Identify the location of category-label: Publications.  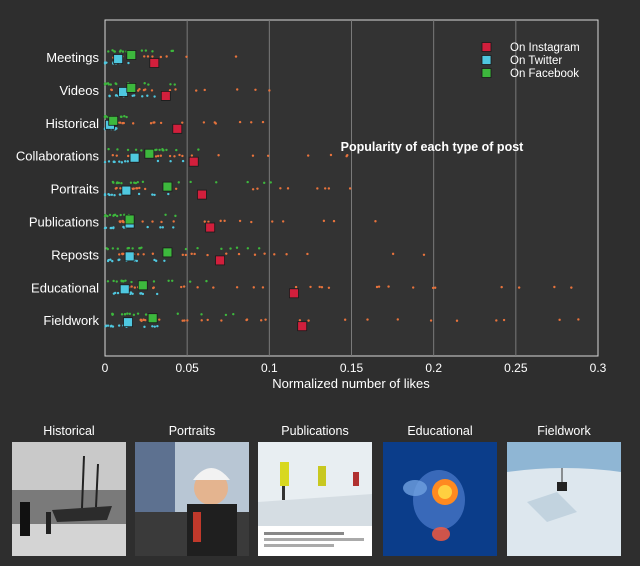
(64, 222).